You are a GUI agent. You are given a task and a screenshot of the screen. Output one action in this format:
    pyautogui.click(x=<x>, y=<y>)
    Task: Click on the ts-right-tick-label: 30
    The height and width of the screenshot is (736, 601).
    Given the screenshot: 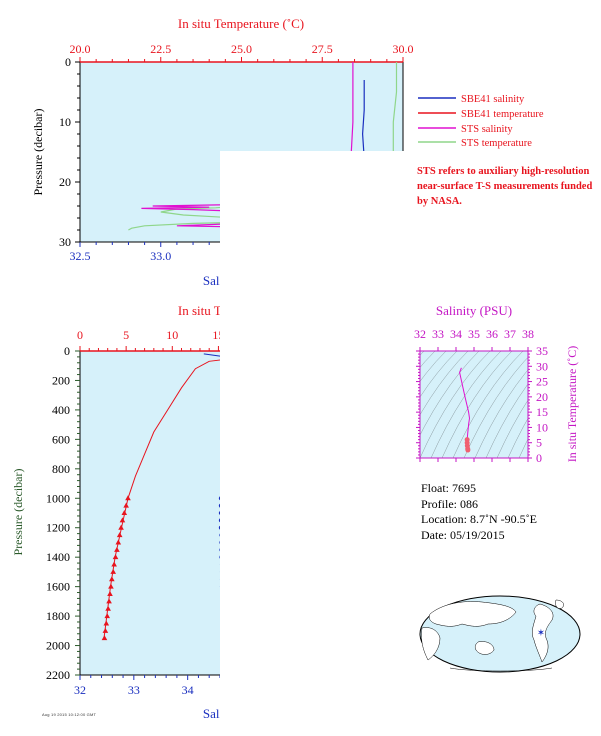 What is the action you would take?
    pyautogui.click(x=542, y=366)
    